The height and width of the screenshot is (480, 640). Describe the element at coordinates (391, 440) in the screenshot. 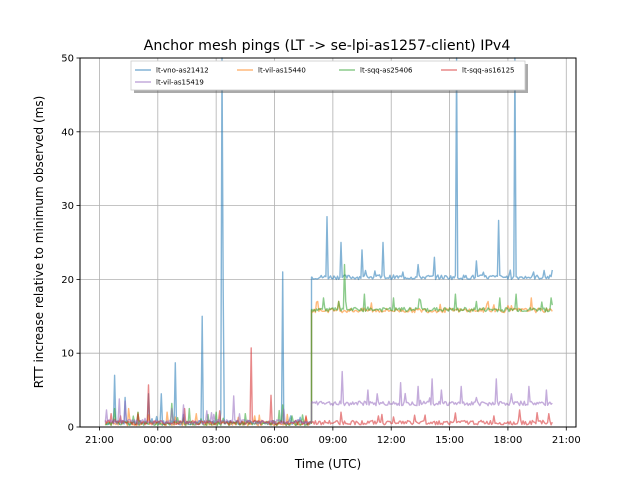

I see `x-tick-label: 12:00` at that location.